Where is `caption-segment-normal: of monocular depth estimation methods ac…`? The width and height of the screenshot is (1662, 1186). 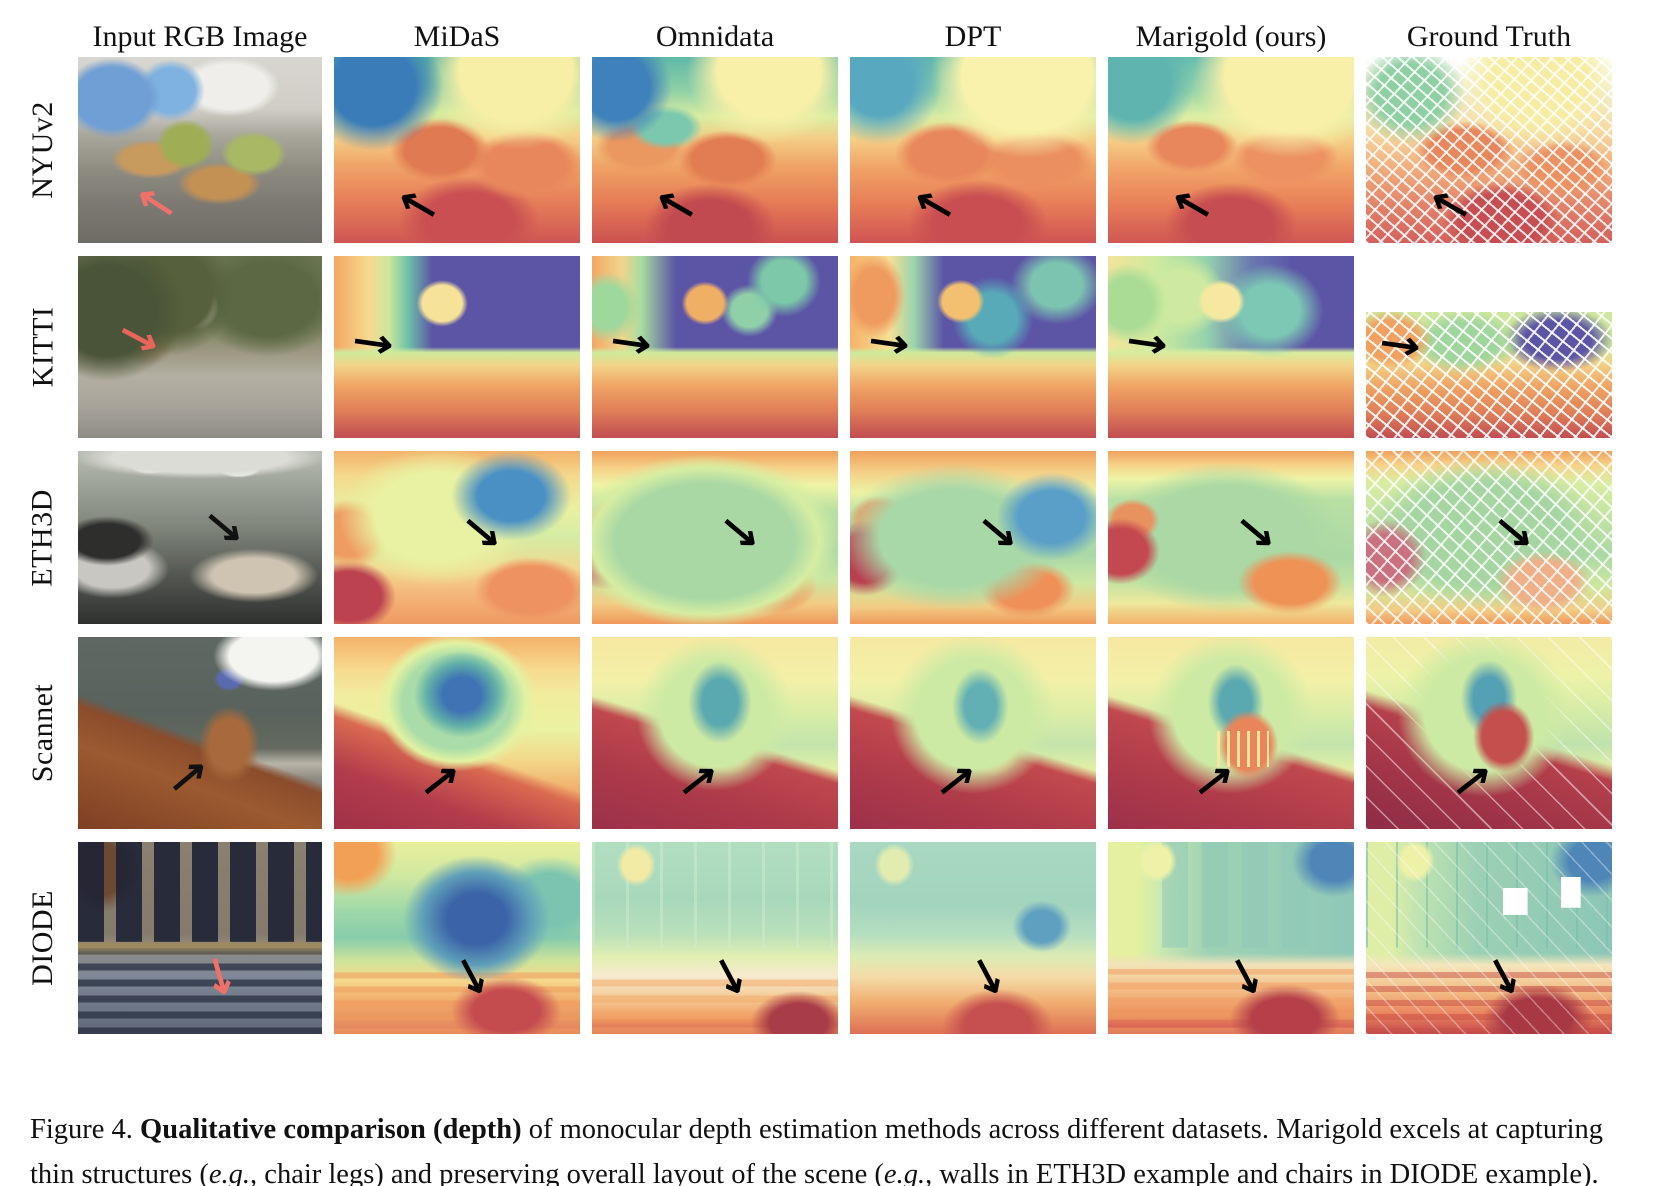
caption-segment-normal: of monocular depth estimation methods ac… is located at coordinates (816, 1149).